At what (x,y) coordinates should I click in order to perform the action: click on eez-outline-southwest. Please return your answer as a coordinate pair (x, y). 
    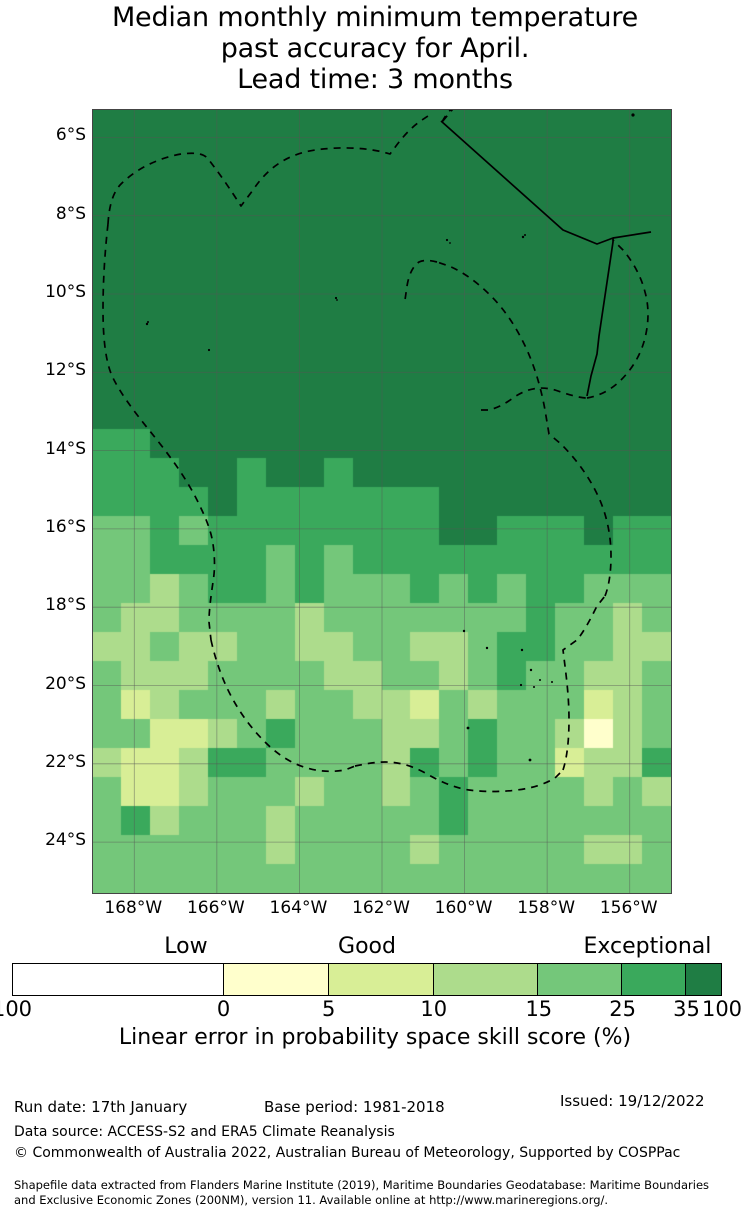
    Looking at the image, I should click on (283, 706).